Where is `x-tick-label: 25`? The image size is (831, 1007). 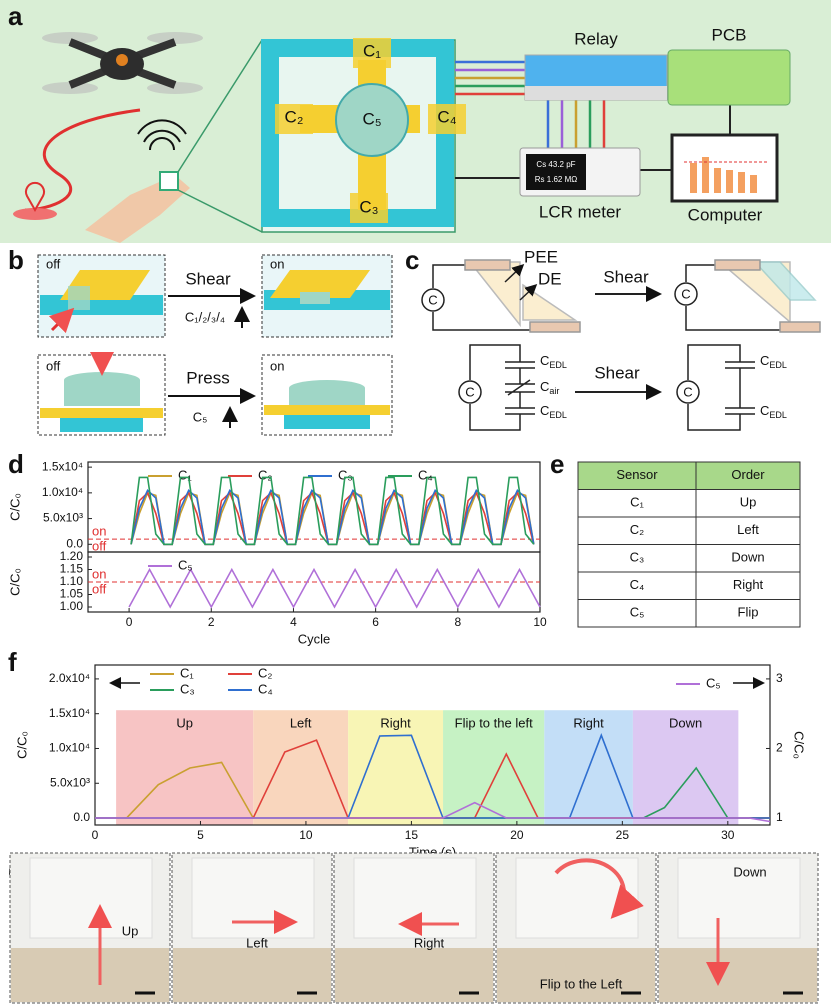 x-tick-label: 25 is located at coordinates (623, 835).